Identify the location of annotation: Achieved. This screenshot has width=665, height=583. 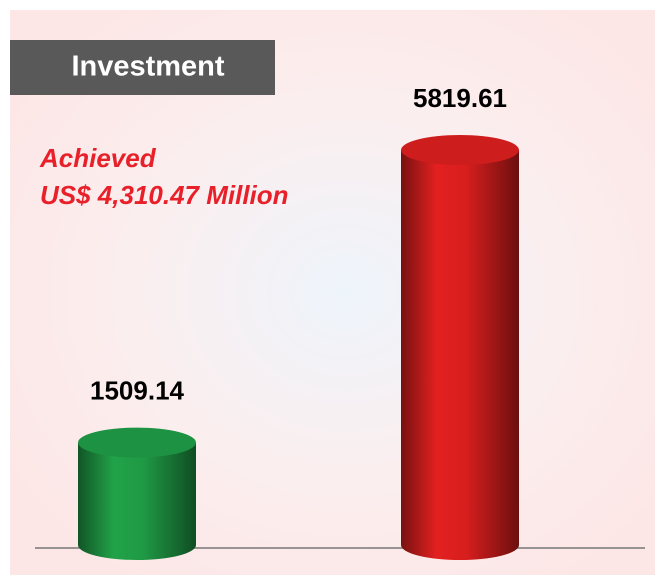
(98, 158).